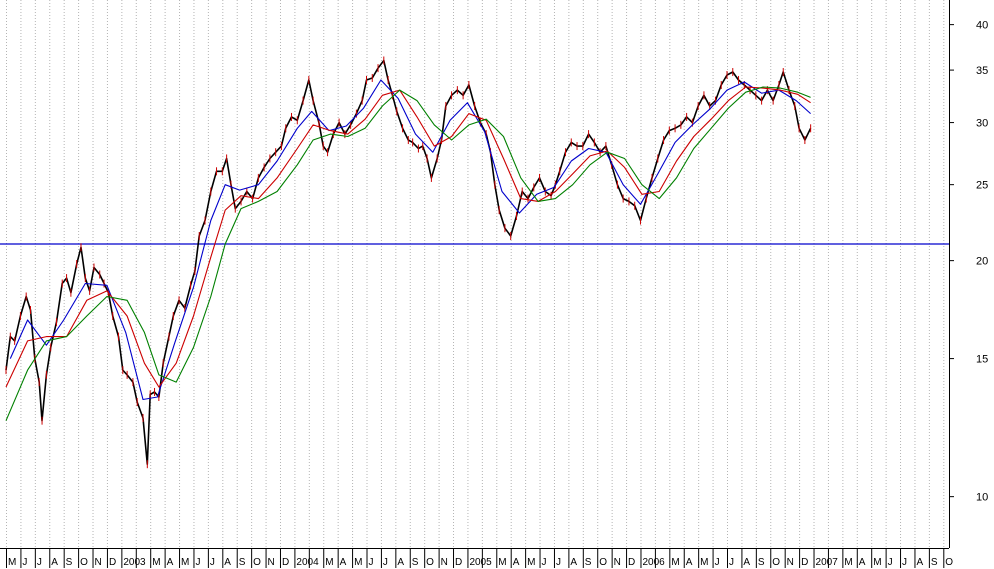  Describe the element at coordinates (653, 562) in the screenshot. I see `x-tick-label: 2006` at that location.